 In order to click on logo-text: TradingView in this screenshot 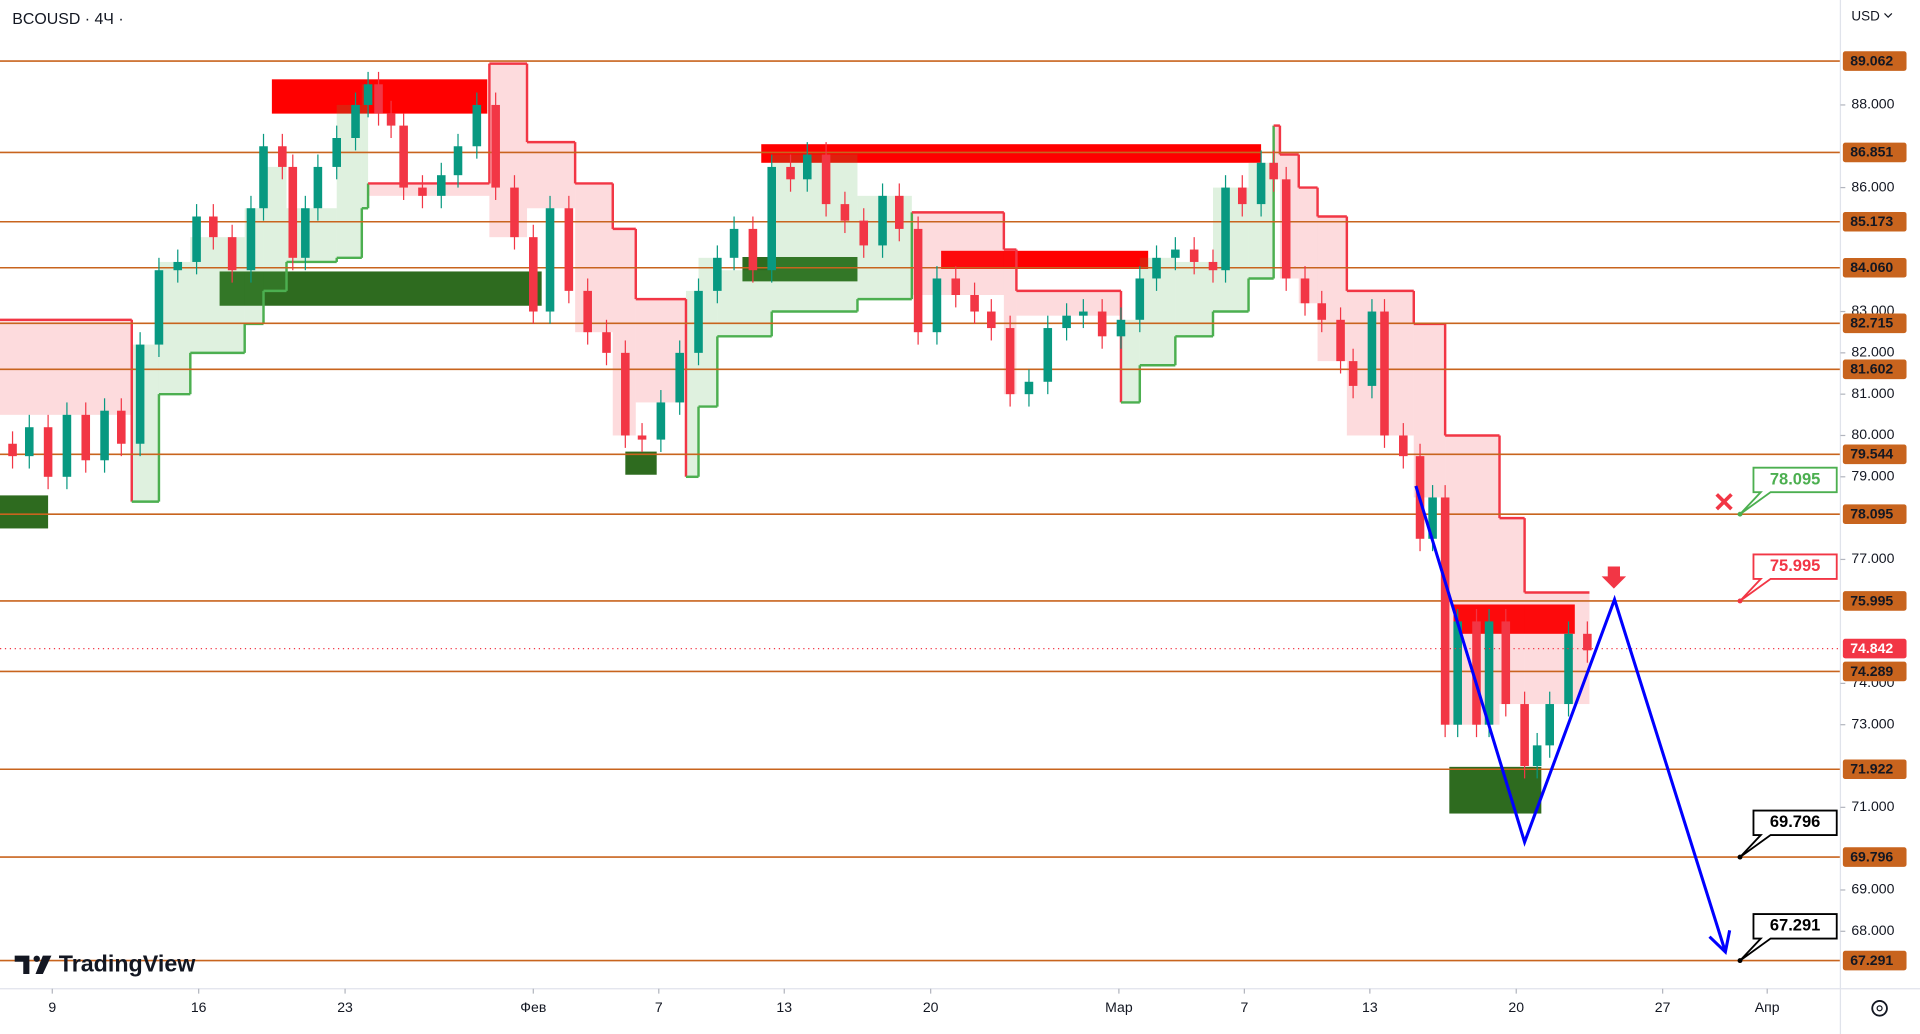, I will do `click(127, 964)`.